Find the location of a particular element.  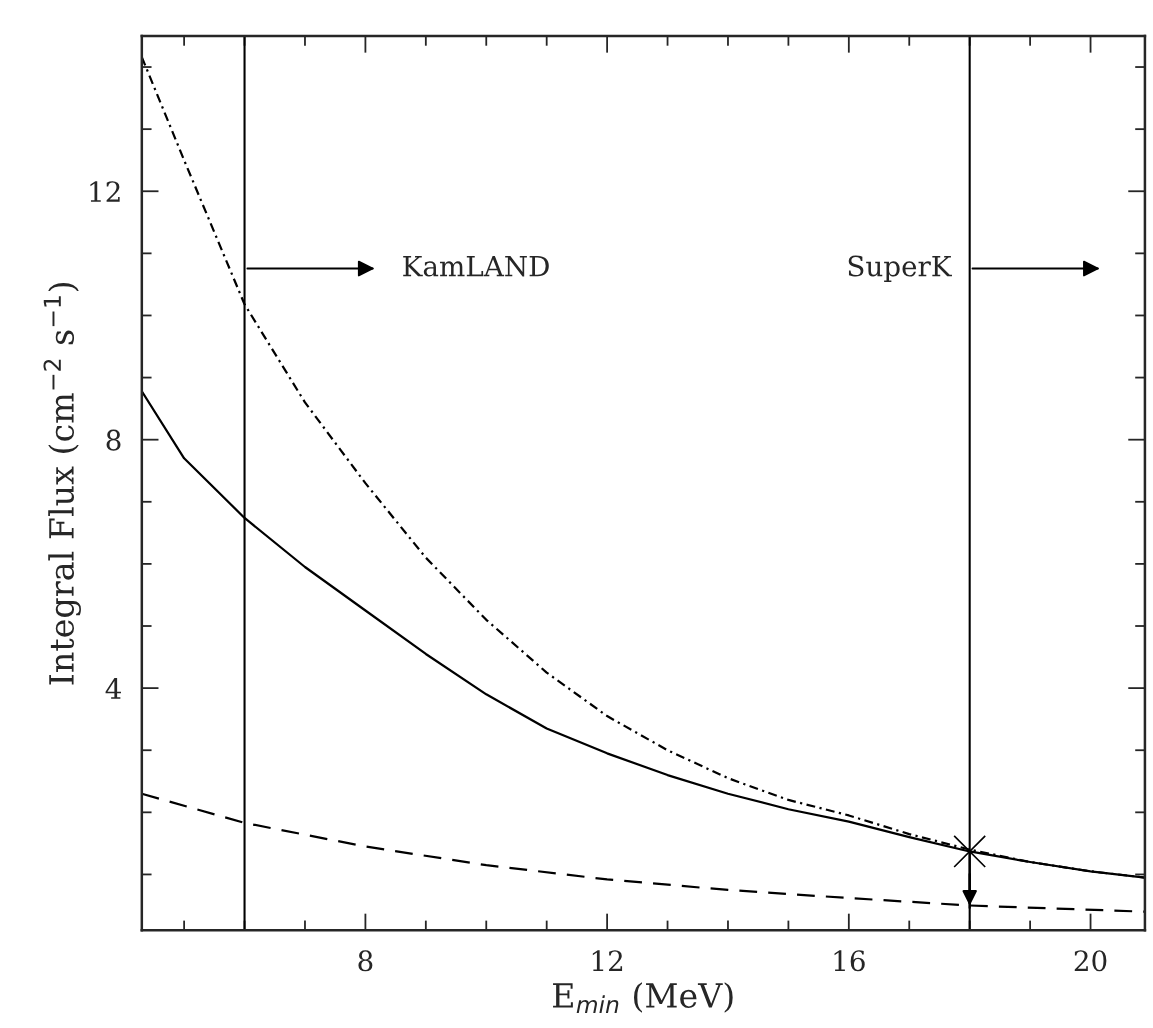

ref-line-label: SuperK is located at coordinates (900, 268).